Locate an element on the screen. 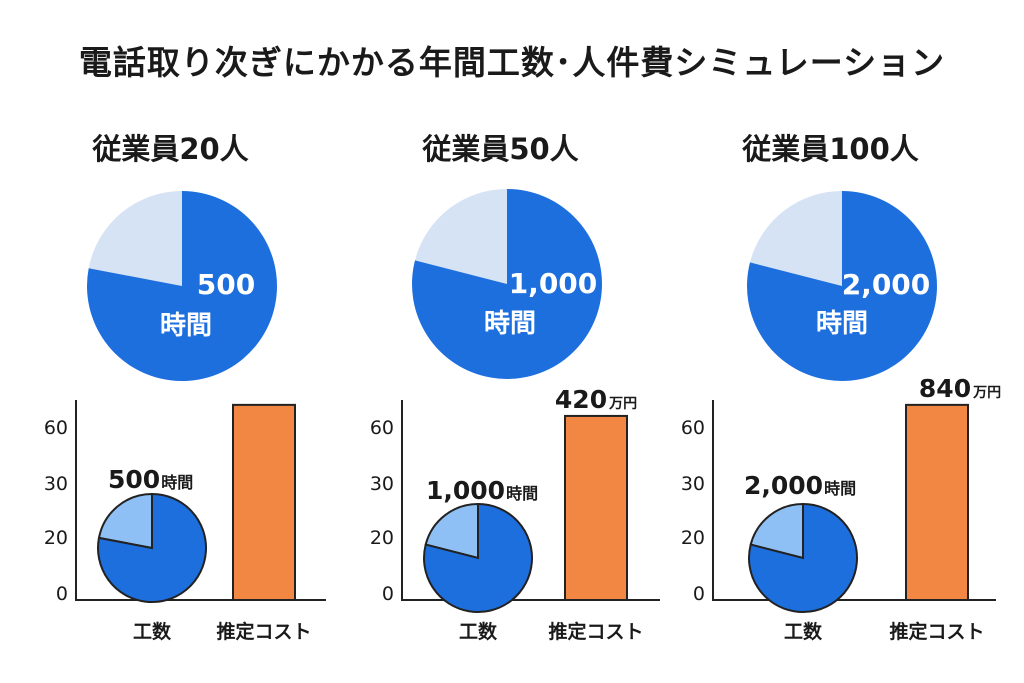 The height and width of the screenshot is (683, 1024). panel-heading: 従業員100人 is located at coordinates (830, 149).